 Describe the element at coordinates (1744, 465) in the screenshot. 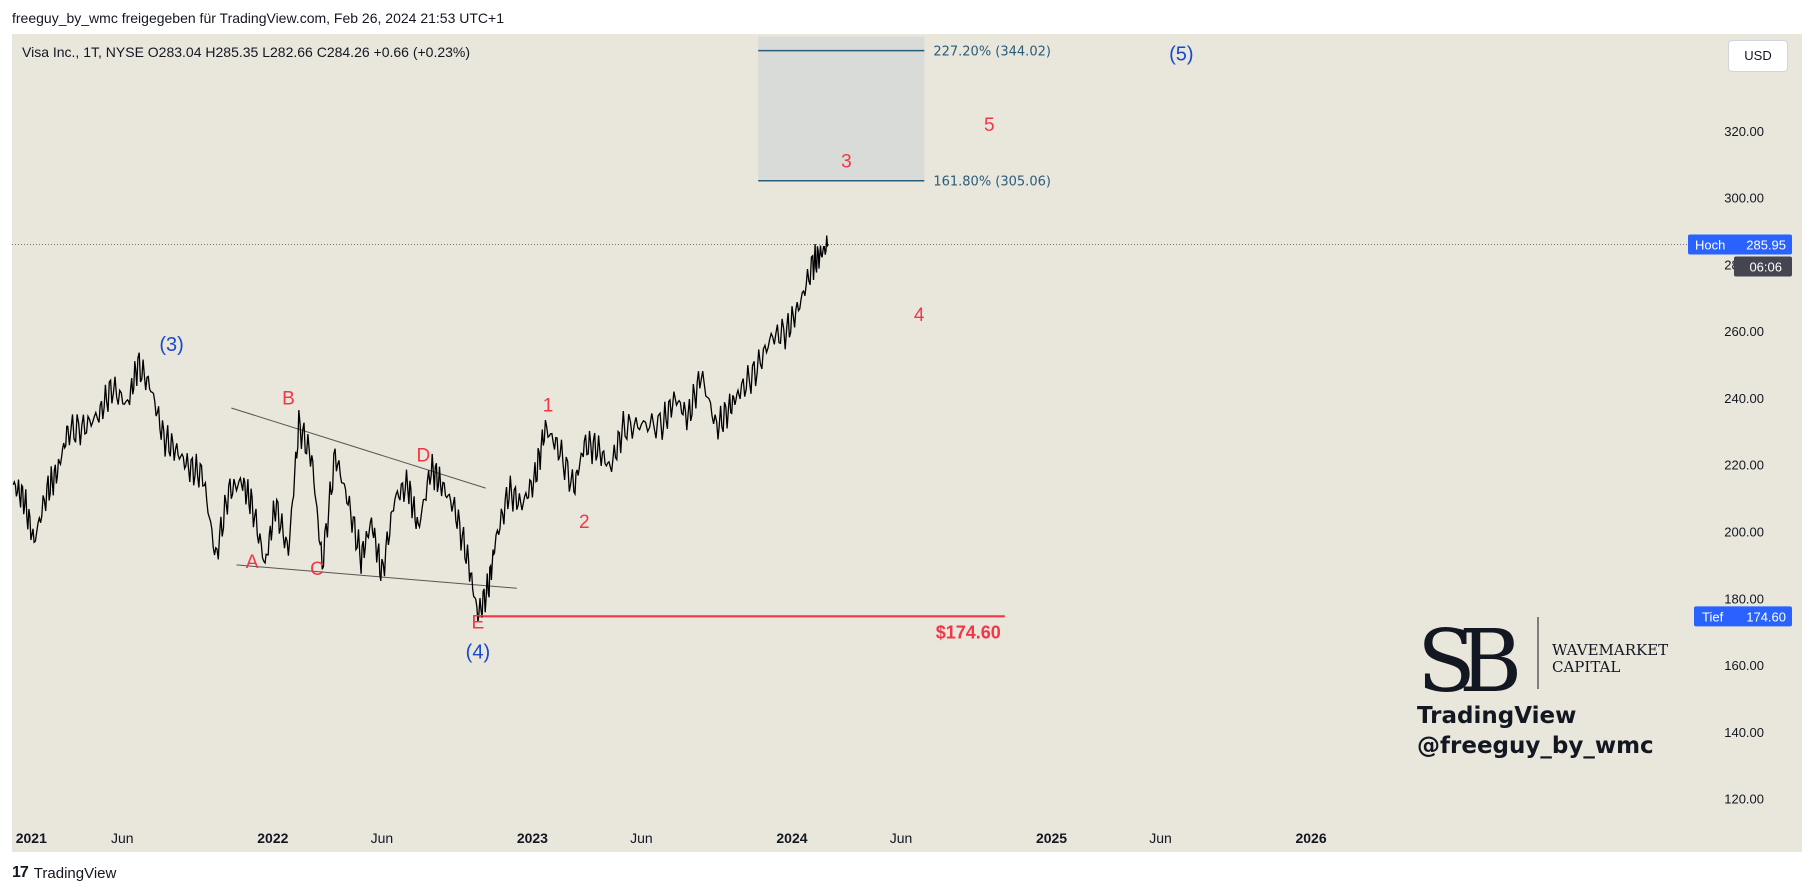

I see `y-tick-label: 220.00` at that location.